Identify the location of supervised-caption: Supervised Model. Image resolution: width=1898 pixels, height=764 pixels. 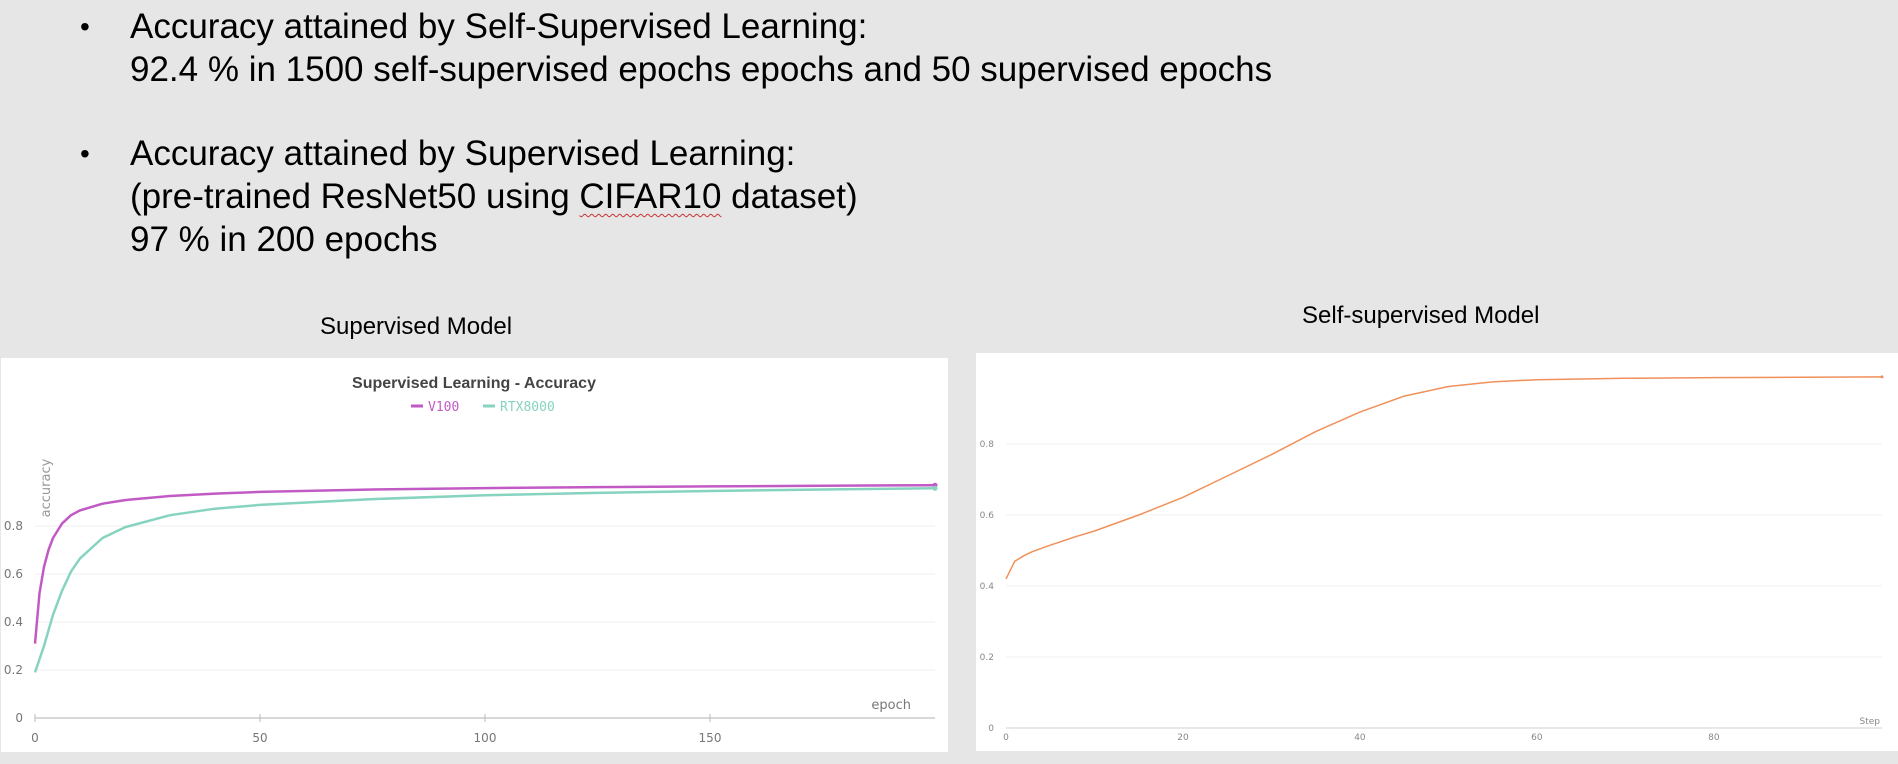
(416, 326).